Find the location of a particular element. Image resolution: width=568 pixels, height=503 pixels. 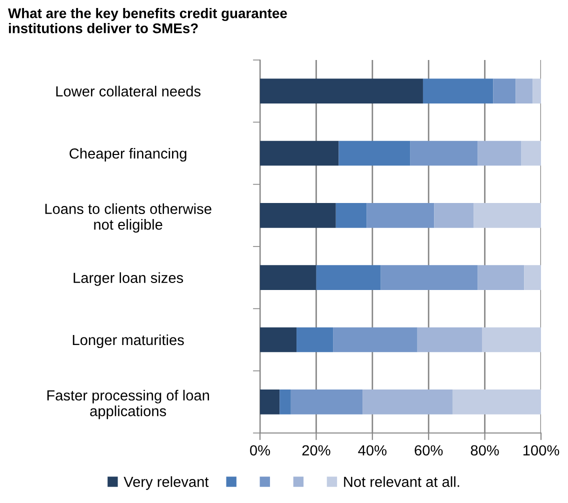

x-tick-label: 100% is located at coordinates (541, 450).